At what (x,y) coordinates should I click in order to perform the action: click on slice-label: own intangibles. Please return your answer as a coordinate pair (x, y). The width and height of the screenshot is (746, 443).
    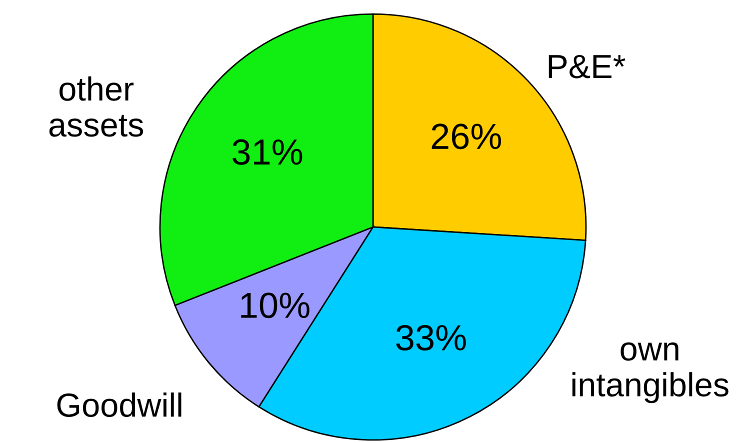
    Looking at the image, I should click on (650, 373).